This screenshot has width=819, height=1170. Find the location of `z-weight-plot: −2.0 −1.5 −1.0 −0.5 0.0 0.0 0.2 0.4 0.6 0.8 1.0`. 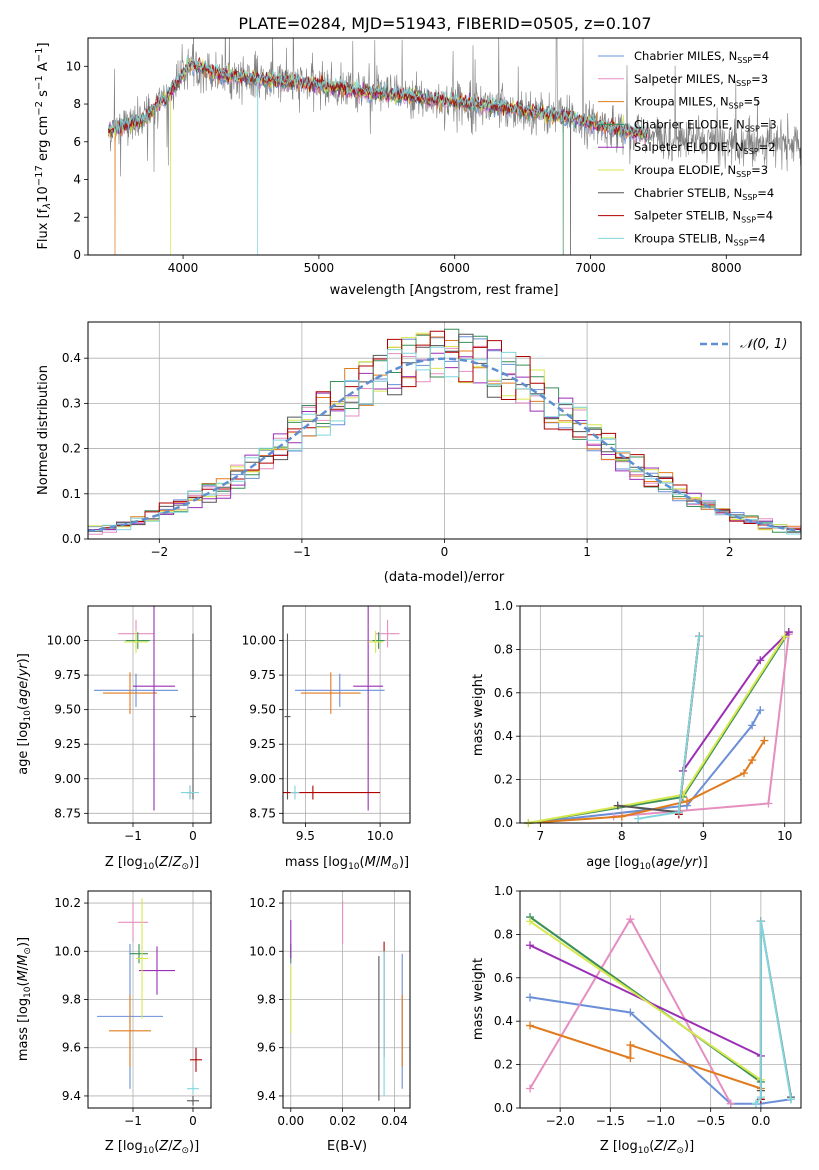

z-weight-plot: −2.0 −1.5 −1.0 −0.5 0.0 0.0 0.2 0.4 0.6 0.8 1.0 is located at coordinates (648, 1006).